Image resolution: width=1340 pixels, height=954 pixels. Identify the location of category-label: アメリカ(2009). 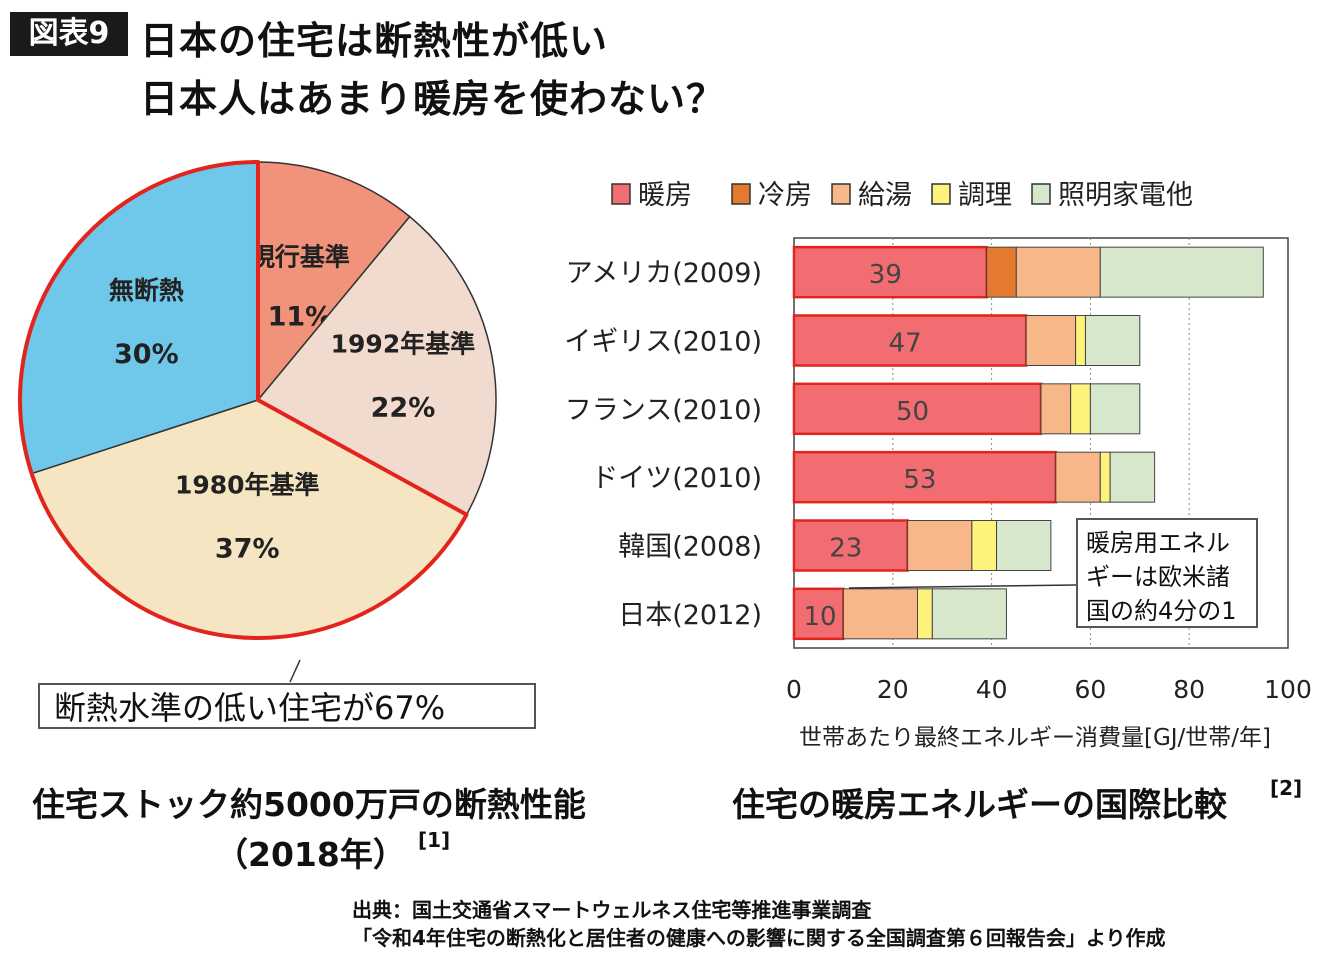
(664, 273).